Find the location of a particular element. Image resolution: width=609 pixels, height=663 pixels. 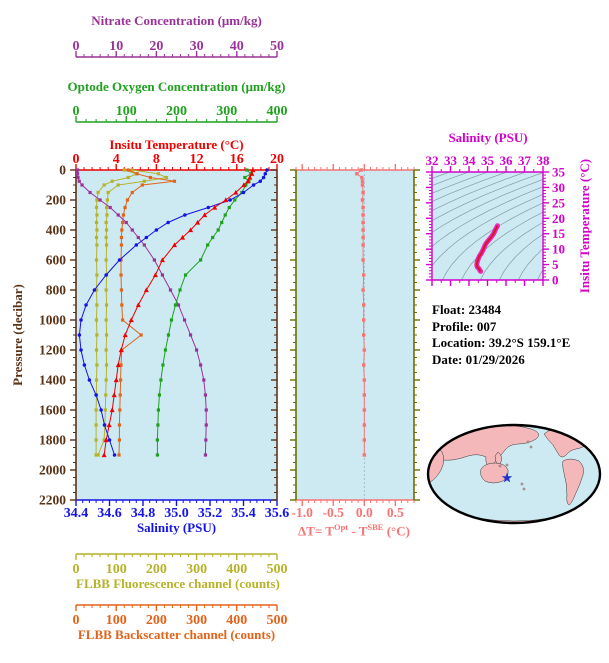

svg-text: 1600 is located at coordinates (52, 410).